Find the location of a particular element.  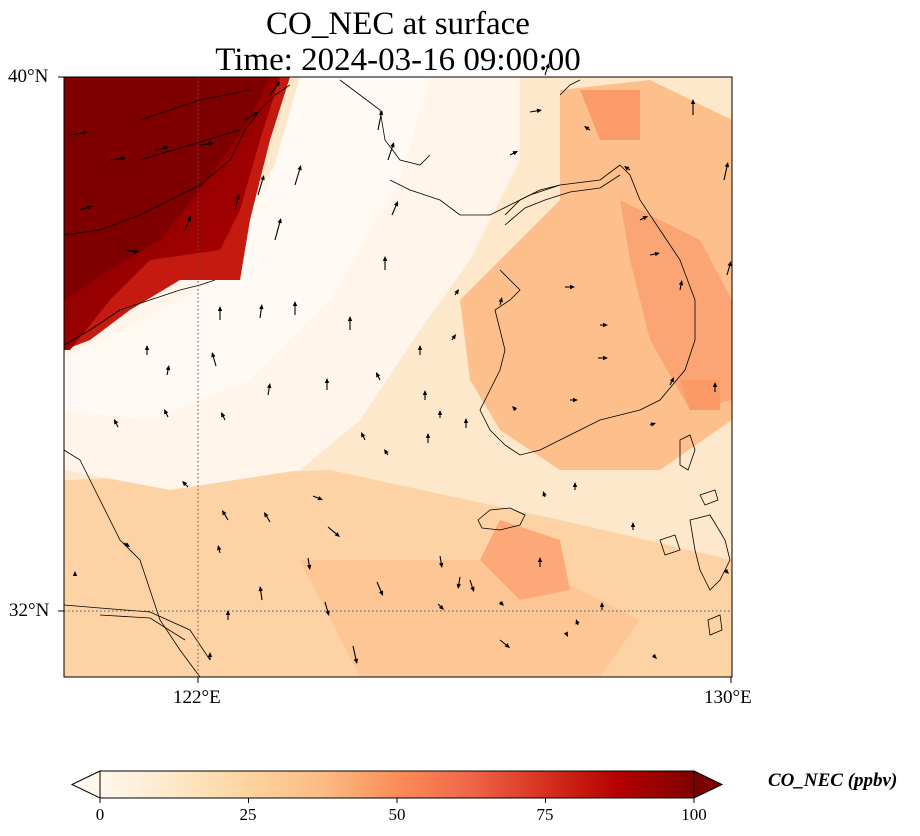

colorbar-label: CO_NEC (ppbv) is located at coordinates (833, 780).